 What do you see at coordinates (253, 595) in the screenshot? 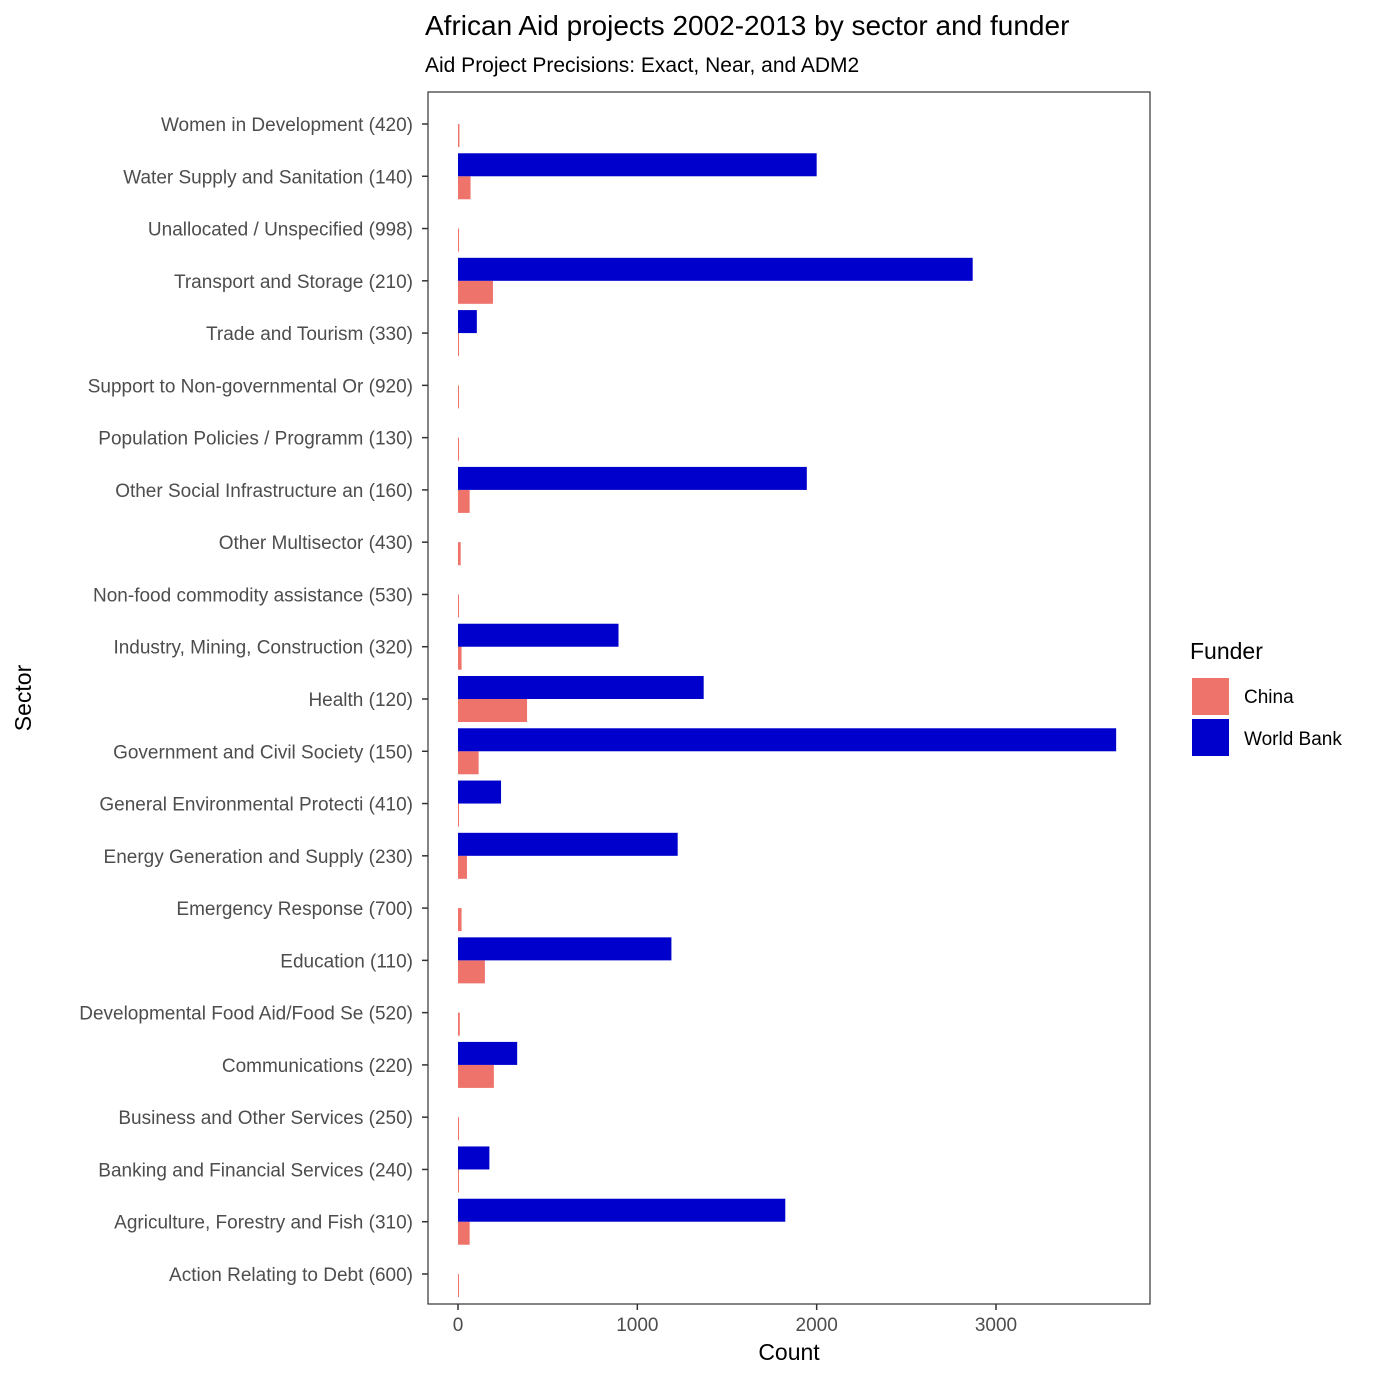
I see `category-label: Non-food commodity assistance (530)` at bounding box center [253, 595].